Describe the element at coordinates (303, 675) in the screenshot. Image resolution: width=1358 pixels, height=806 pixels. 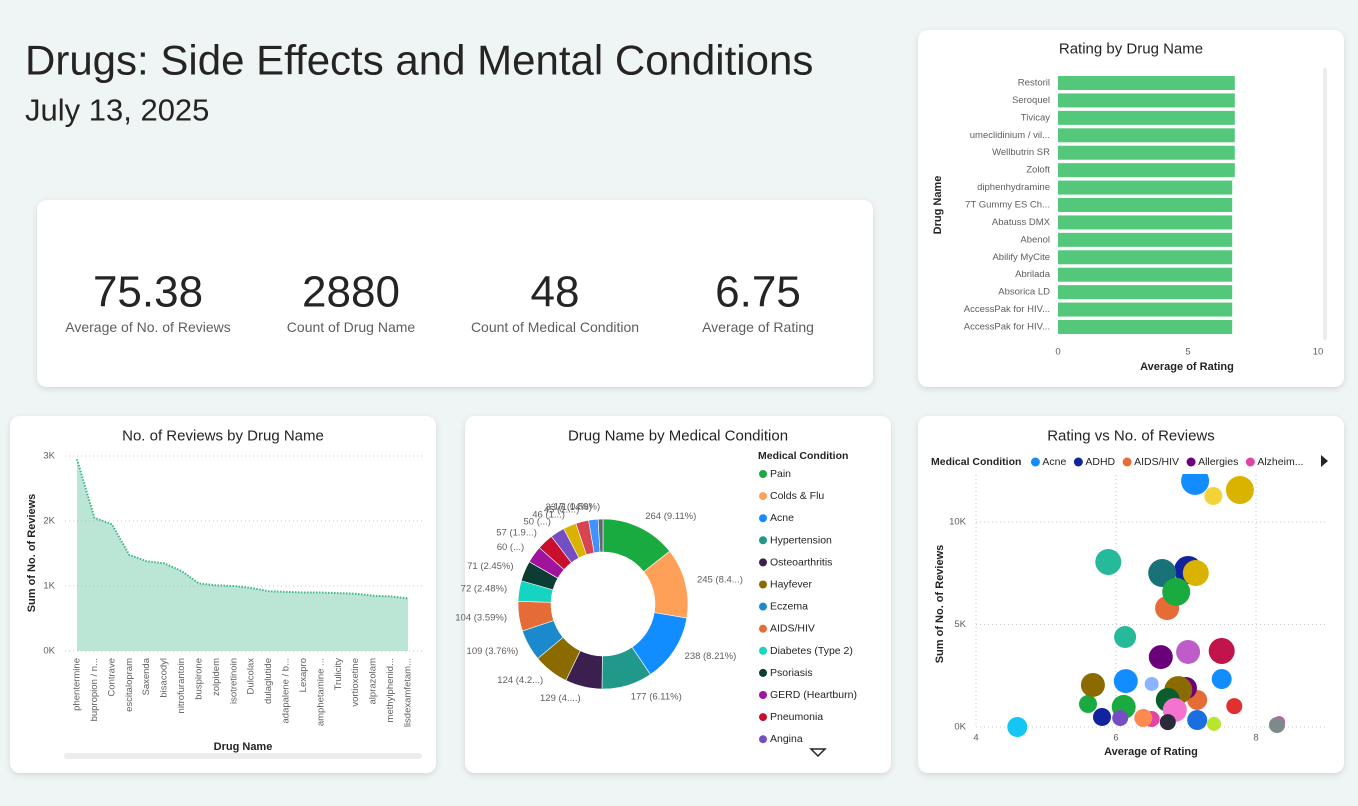
I see `x-tick-label: Lexapro` at that location.